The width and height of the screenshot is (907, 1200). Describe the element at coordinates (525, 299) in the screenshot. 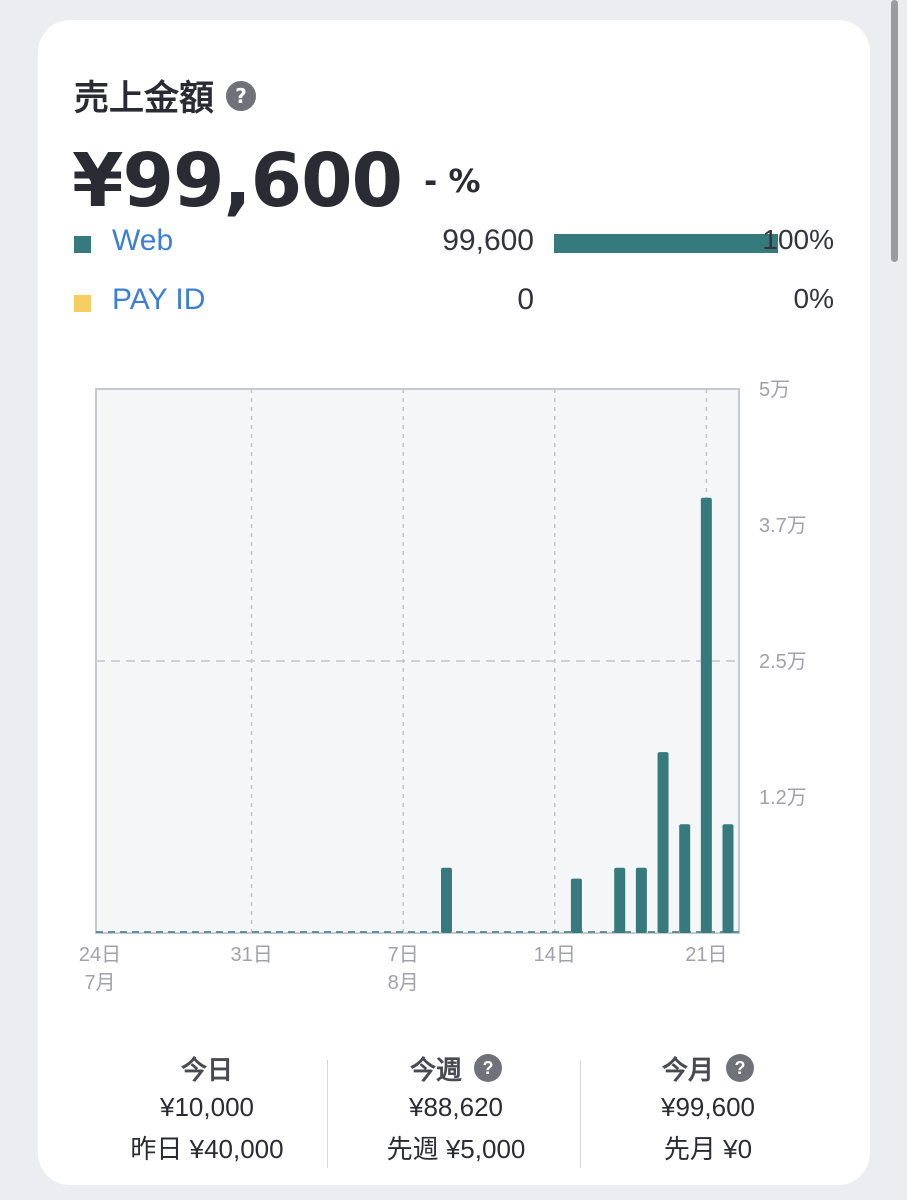

I see `legend-value-payid: 0` at that location.